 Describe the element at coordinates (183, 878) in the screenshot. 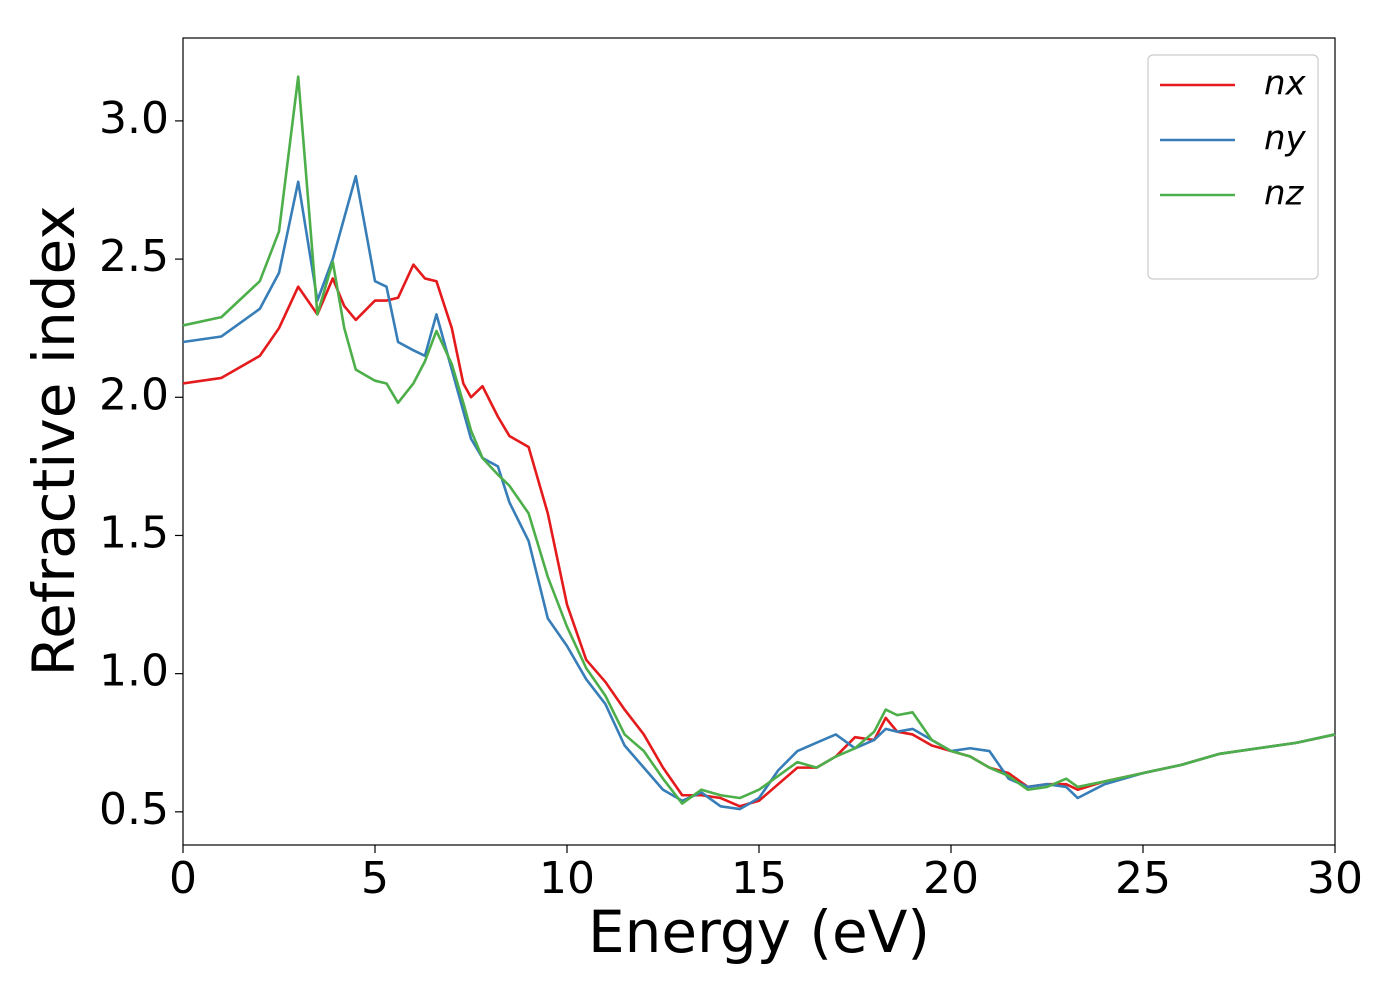

I see `x-tick-label: 0` at that location.